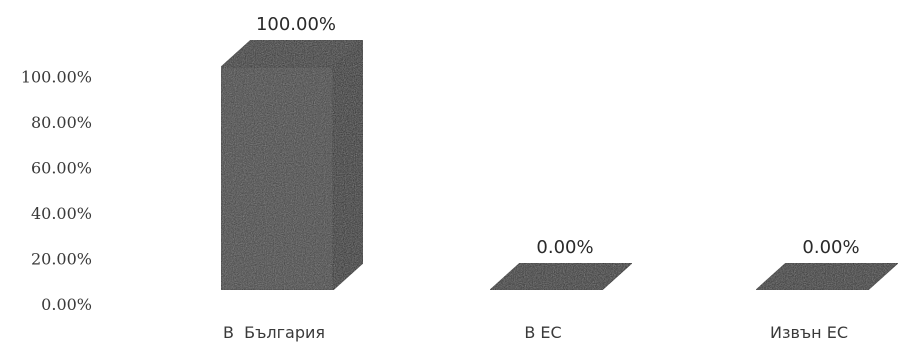 The image size is (900, 346). I want to click on x-category-label: Извън ЕС, so click(809, 332).